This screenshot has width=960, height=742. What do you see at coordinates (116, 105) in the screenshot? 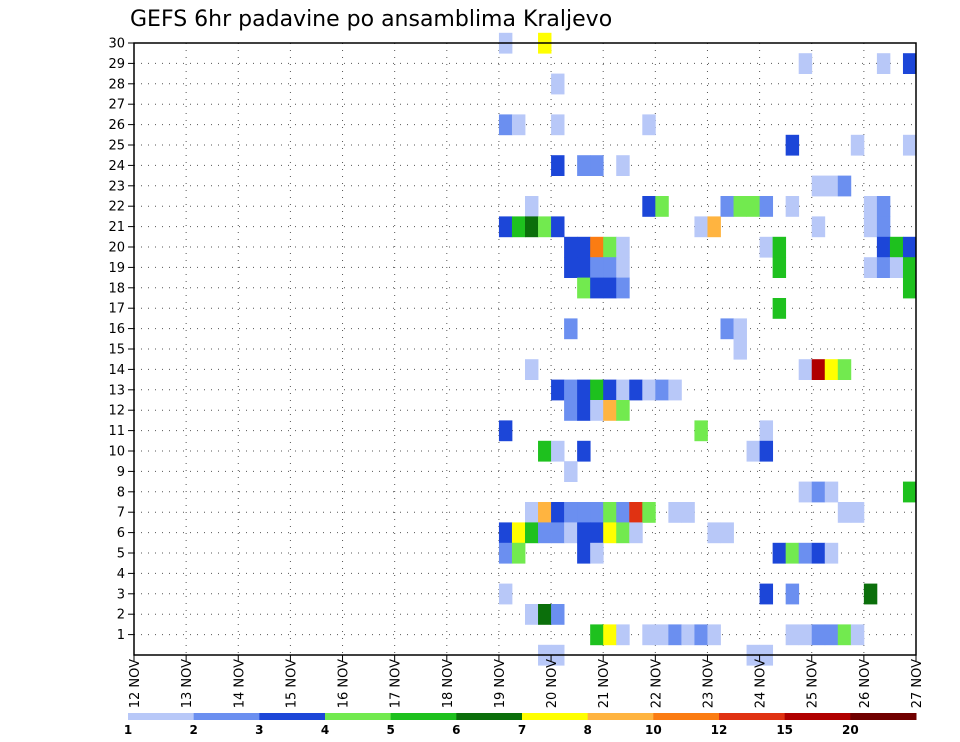
I see `y-tick-label: 27` at bounding box center [116, 105].